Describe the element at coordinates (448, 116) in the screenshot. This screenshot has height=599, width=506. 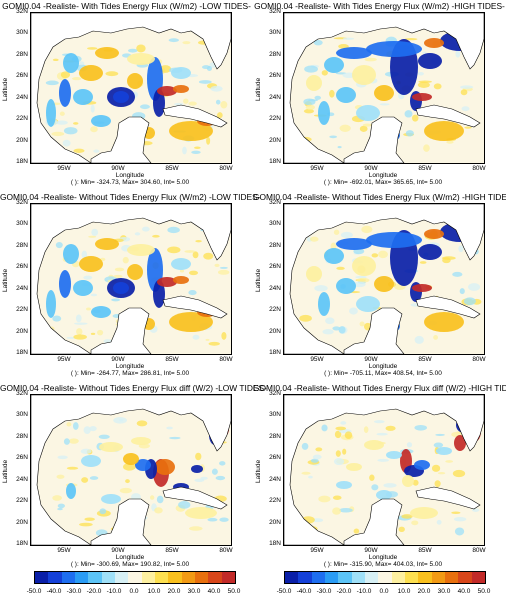
I see `cuba-coastline` at that location.